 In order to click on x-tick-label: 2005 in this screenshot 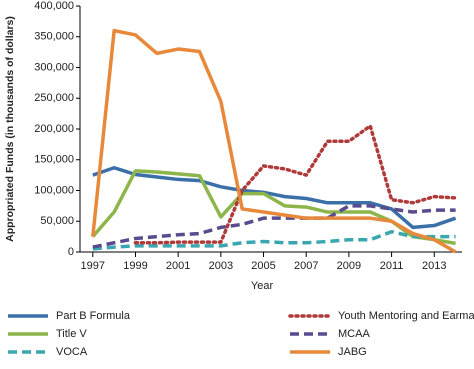, I will do `click(263, 266)`.